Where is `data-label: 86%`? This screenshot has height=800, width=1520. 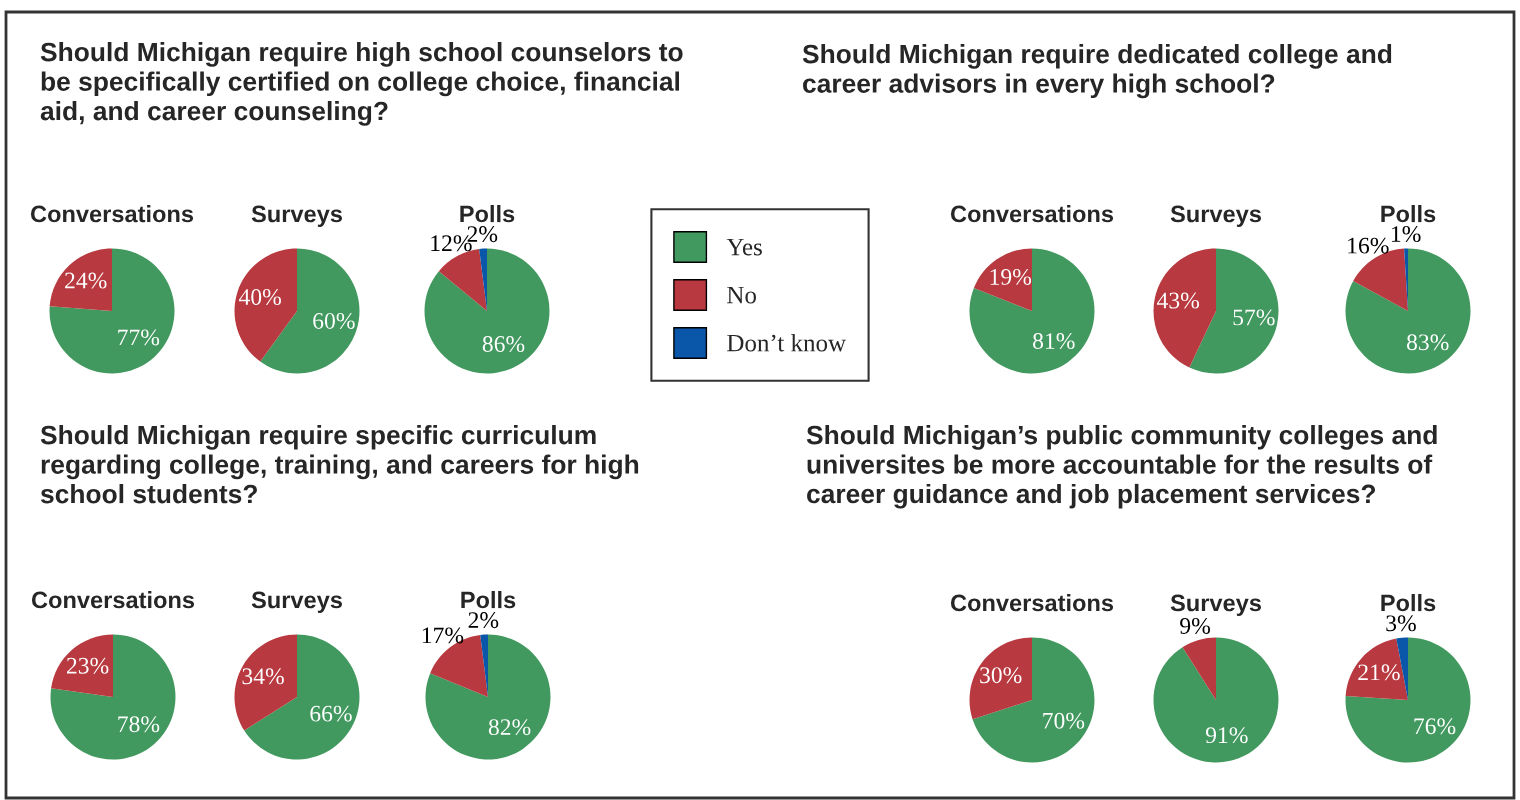
data-label: 86% is located at coordinates (503, 344).